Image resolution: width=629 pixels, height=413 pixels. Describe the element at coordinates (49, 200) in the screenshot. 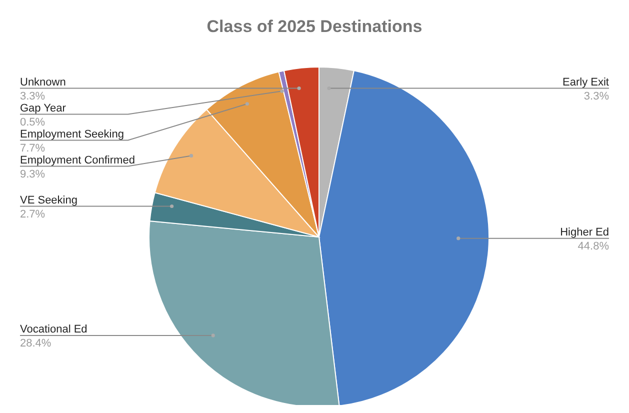

I see `slice-label: VE Seeking` at that location.